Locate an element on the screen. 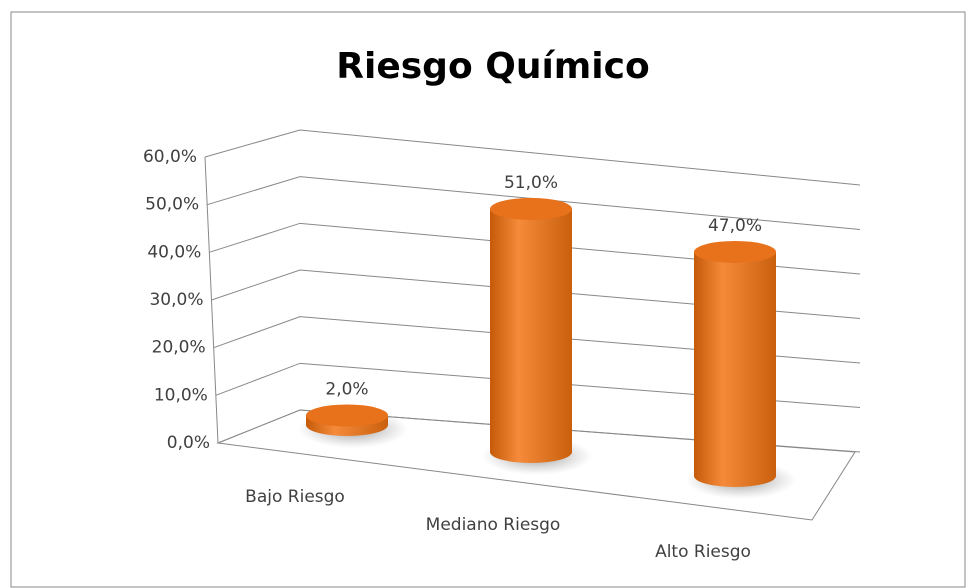 The width and height of the screenshot is (966, 588). x-tick-label: Alto Riesgo is located at coordinates (703, 552).